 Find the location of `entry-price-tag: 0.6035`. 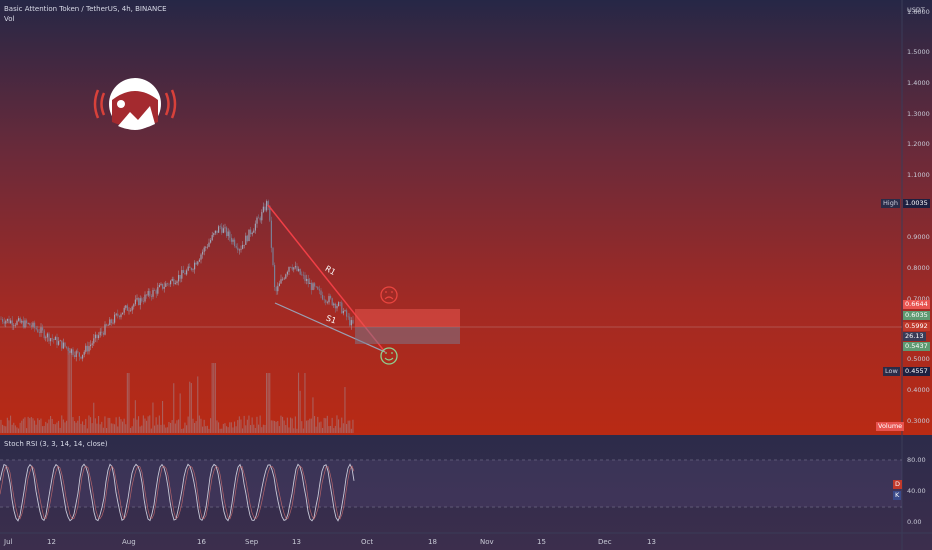

entry-price-tag: 0.6035 is located at coordinates (916, 315).